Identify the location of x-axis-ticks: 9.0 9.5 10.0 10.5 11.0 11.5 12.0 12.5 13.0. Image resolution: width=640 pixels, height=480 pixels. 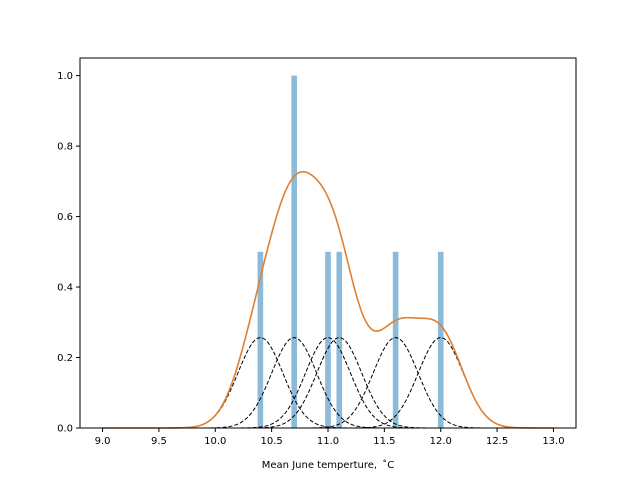
(330, 437).